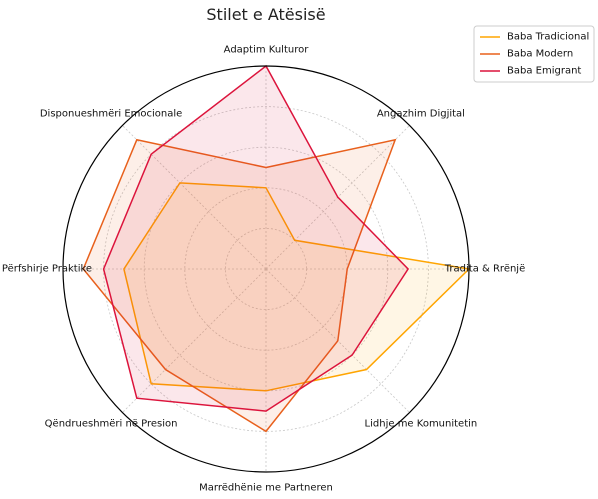  I want to click on axis-label: Marrëdhënie me Partneren, so click(266, 488).